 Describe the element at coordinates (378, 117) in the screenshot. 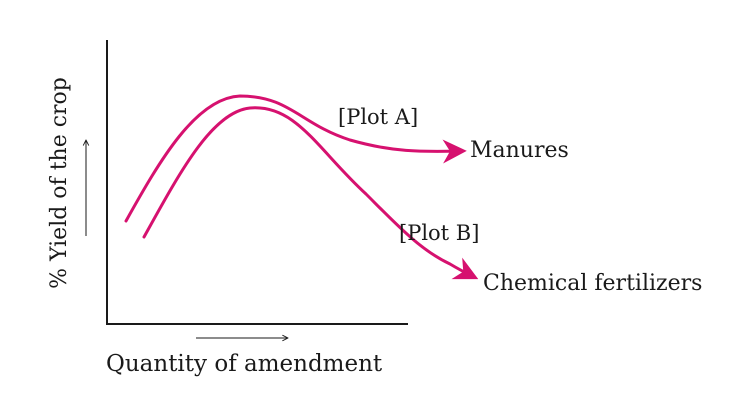

I see `plot-a-label: [Plot A]` at that location.